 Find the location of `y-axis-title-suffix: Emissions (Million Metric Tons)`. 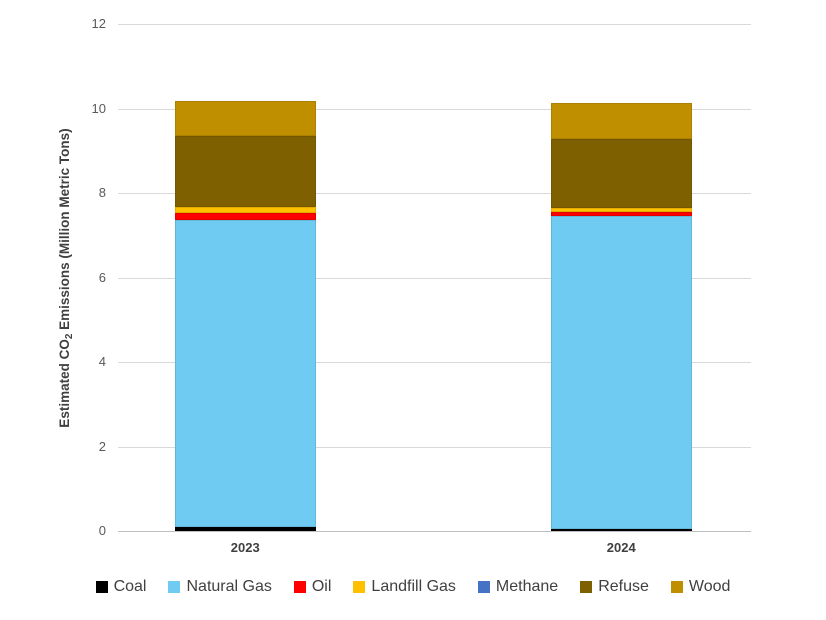

y-axis-title-suffix: Emissions (Million Metric Tons) is located at coordinates (64, 231).